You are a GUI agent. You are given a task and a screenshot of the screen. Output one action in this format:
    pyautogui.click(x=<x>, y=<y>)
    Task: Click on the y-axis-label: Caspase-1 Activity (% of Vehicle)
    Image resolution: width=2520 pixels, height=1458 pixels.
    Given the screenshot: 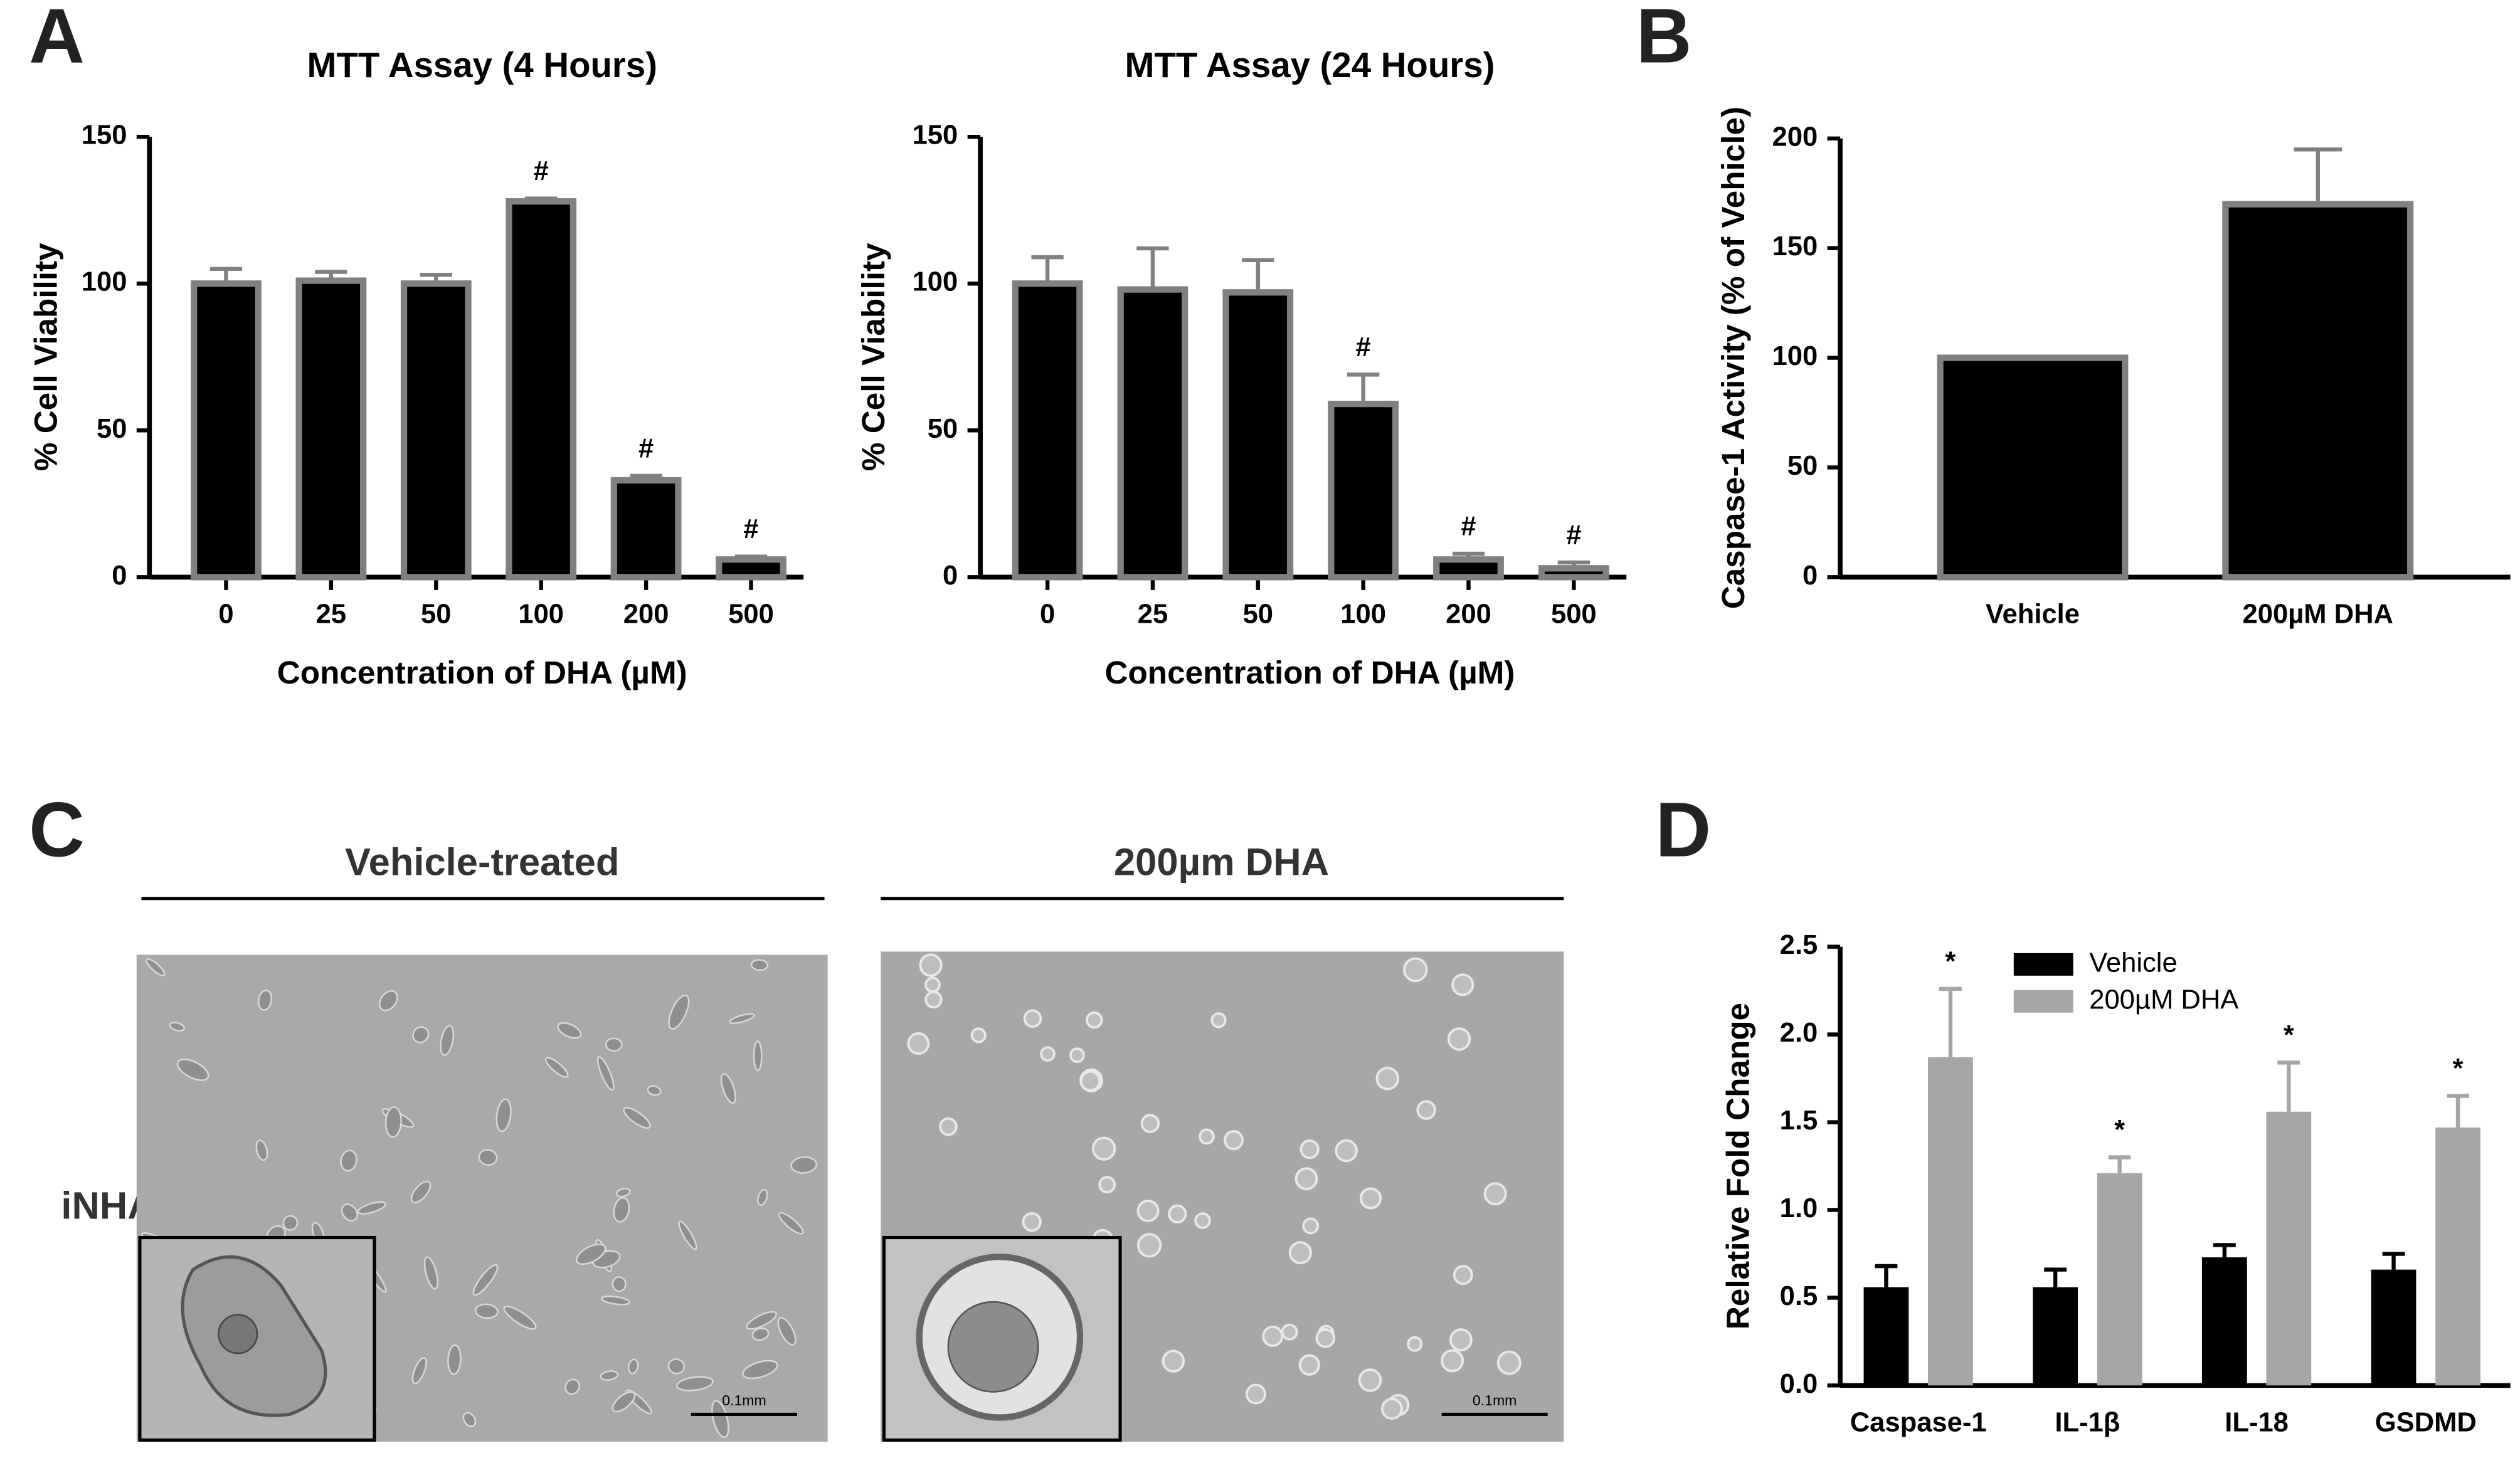 What is the action you would take?
    pyautogui.click(x=1733, y=358)
    